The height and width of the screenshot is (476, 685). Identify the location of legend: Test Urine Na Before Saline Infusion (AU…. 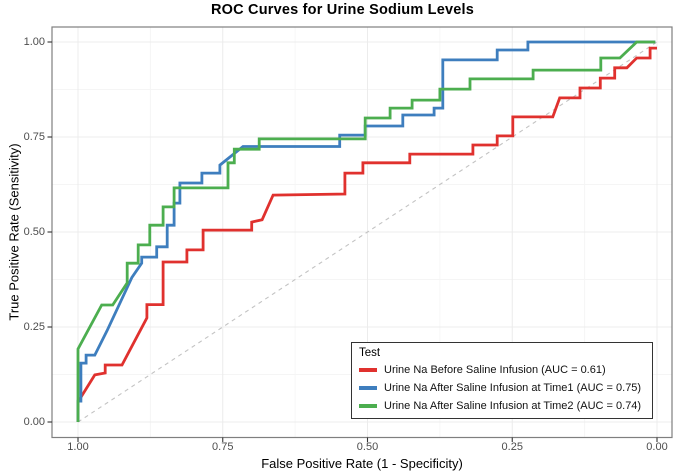
(502, 380).